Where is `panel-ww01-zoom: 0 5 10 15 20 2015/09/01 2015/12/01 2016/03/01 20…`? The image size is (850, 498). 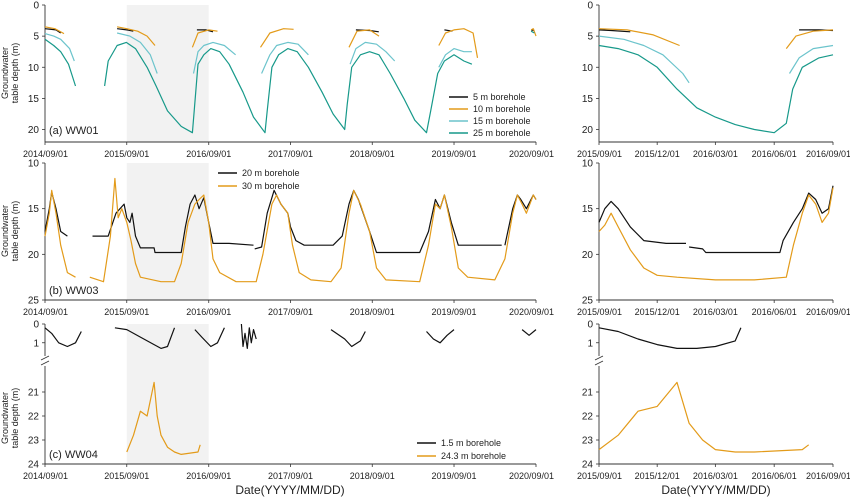 panel-ww01-zoom: 0 5 10 15 20 2015/09/01 2015/12/01 2016/03/01 20… is located at coordinates (713, 80).